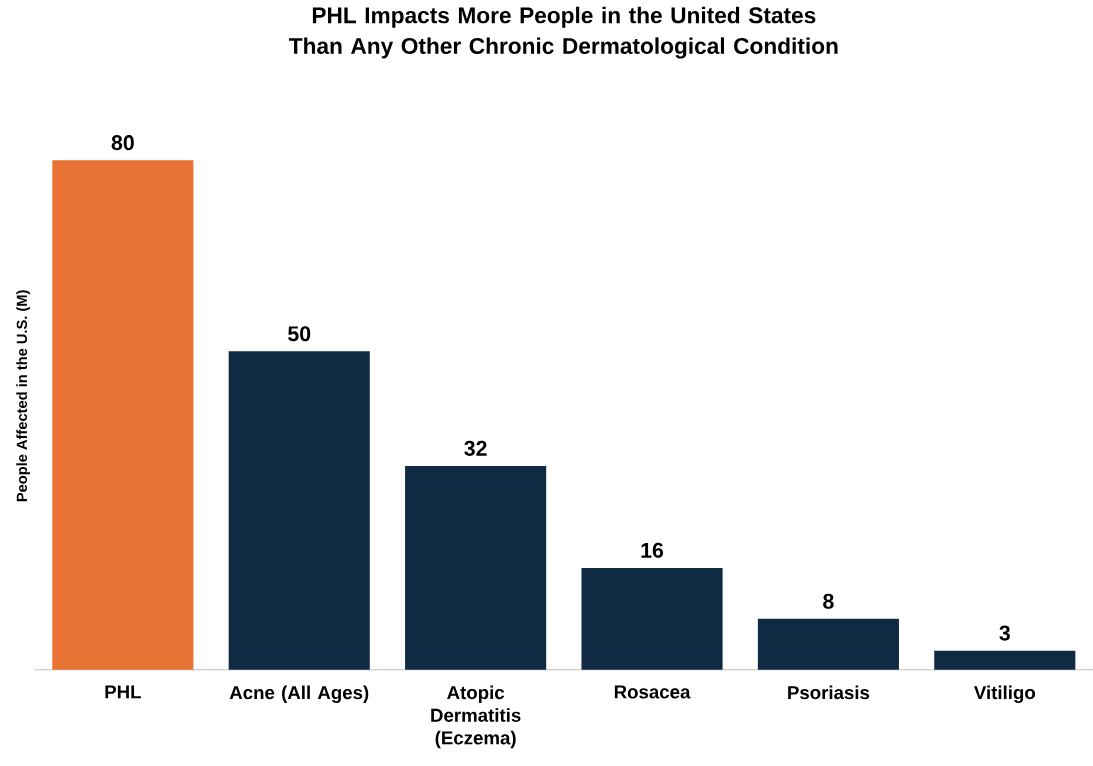 The height and width of the screenshot is (766, 1093). What do you see at coordinates (122, 142) in the screenshot?
I see `data-label: 80` at bounding box center [122, 142].